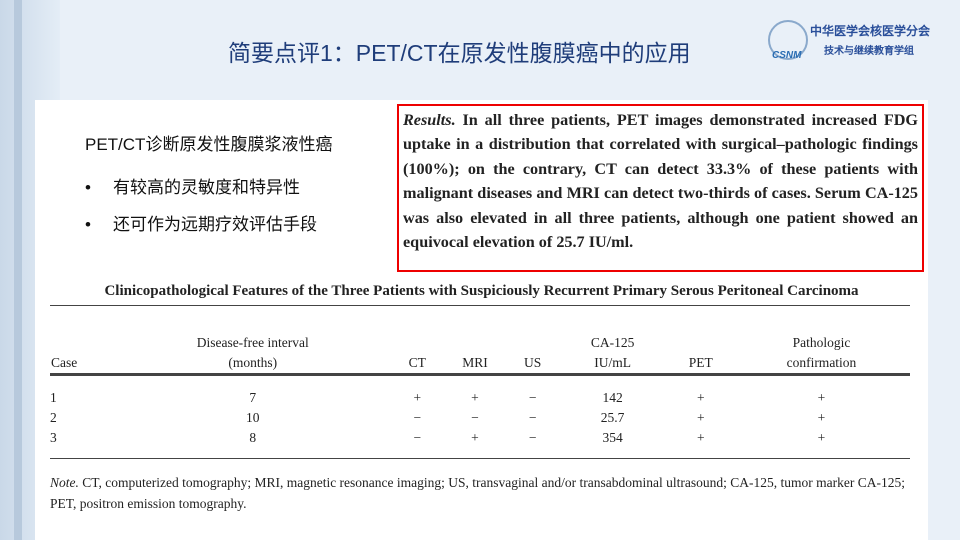 The width and height of the screenshot is (960, 540). Describe the element at coordinates (480, 305) in the screenshot. I see `table-rule-top` at that location.